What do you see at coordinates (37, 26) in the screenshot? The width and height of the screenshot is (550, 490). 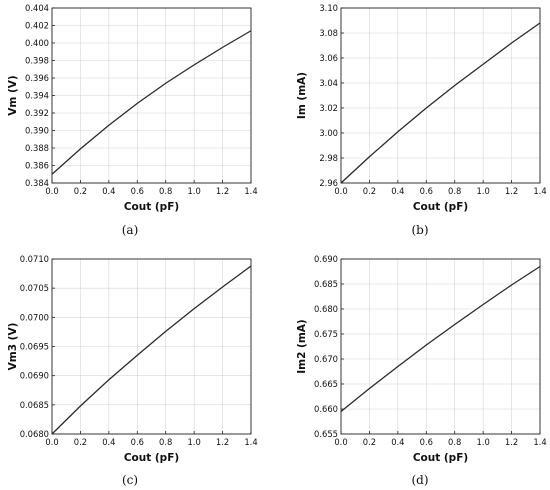 I see `y-tick-label: 0.402` at bounding box center [37, 26].